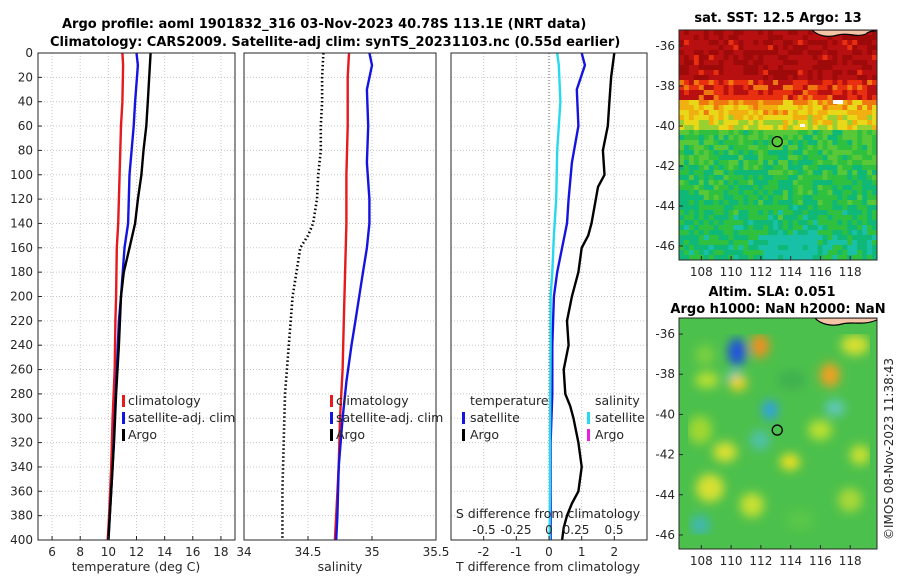 Image resolution: width=900 pixels, height=580 pixels. Describe the element at coordinates (760, 440) in the screenshot. I see `sla-anomaly-blob` at that location.